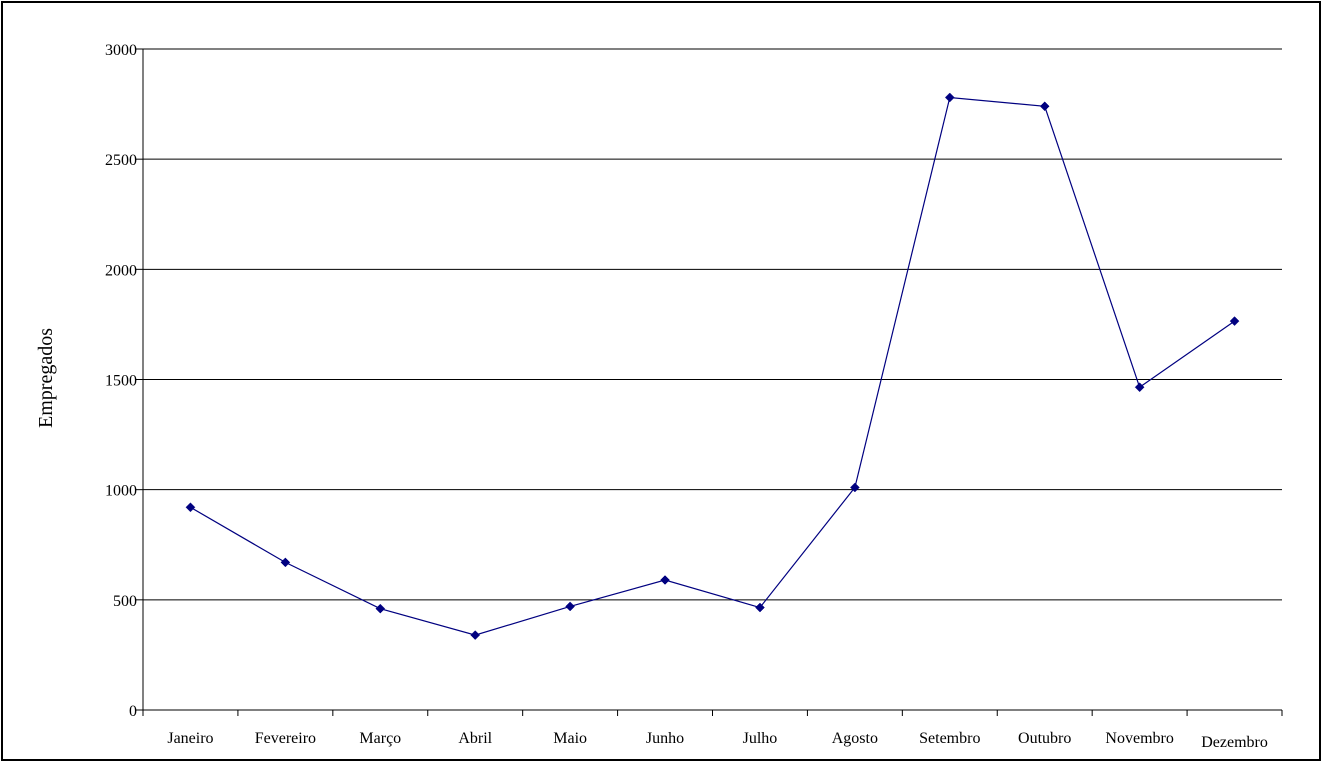 The width and height of the screenshot is (1324, 761). Describe the element at coordinates (475, 738) in the screenshot. I see `x-tick-label: Abril` at that location.